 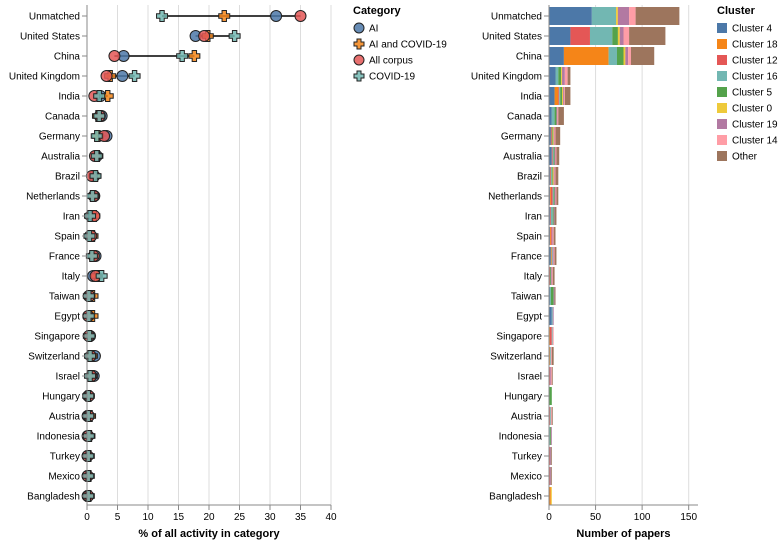 I want to click on bar-segment-other-iran, so click(x=555, y=216).